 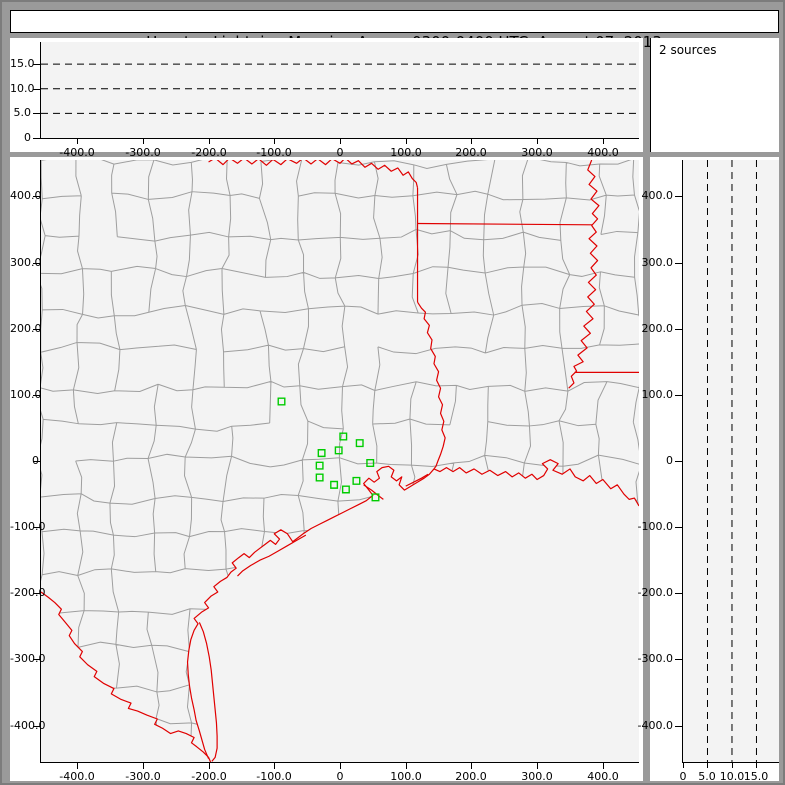 I want to click on rio-grande-border, so click(x=126, y=677).